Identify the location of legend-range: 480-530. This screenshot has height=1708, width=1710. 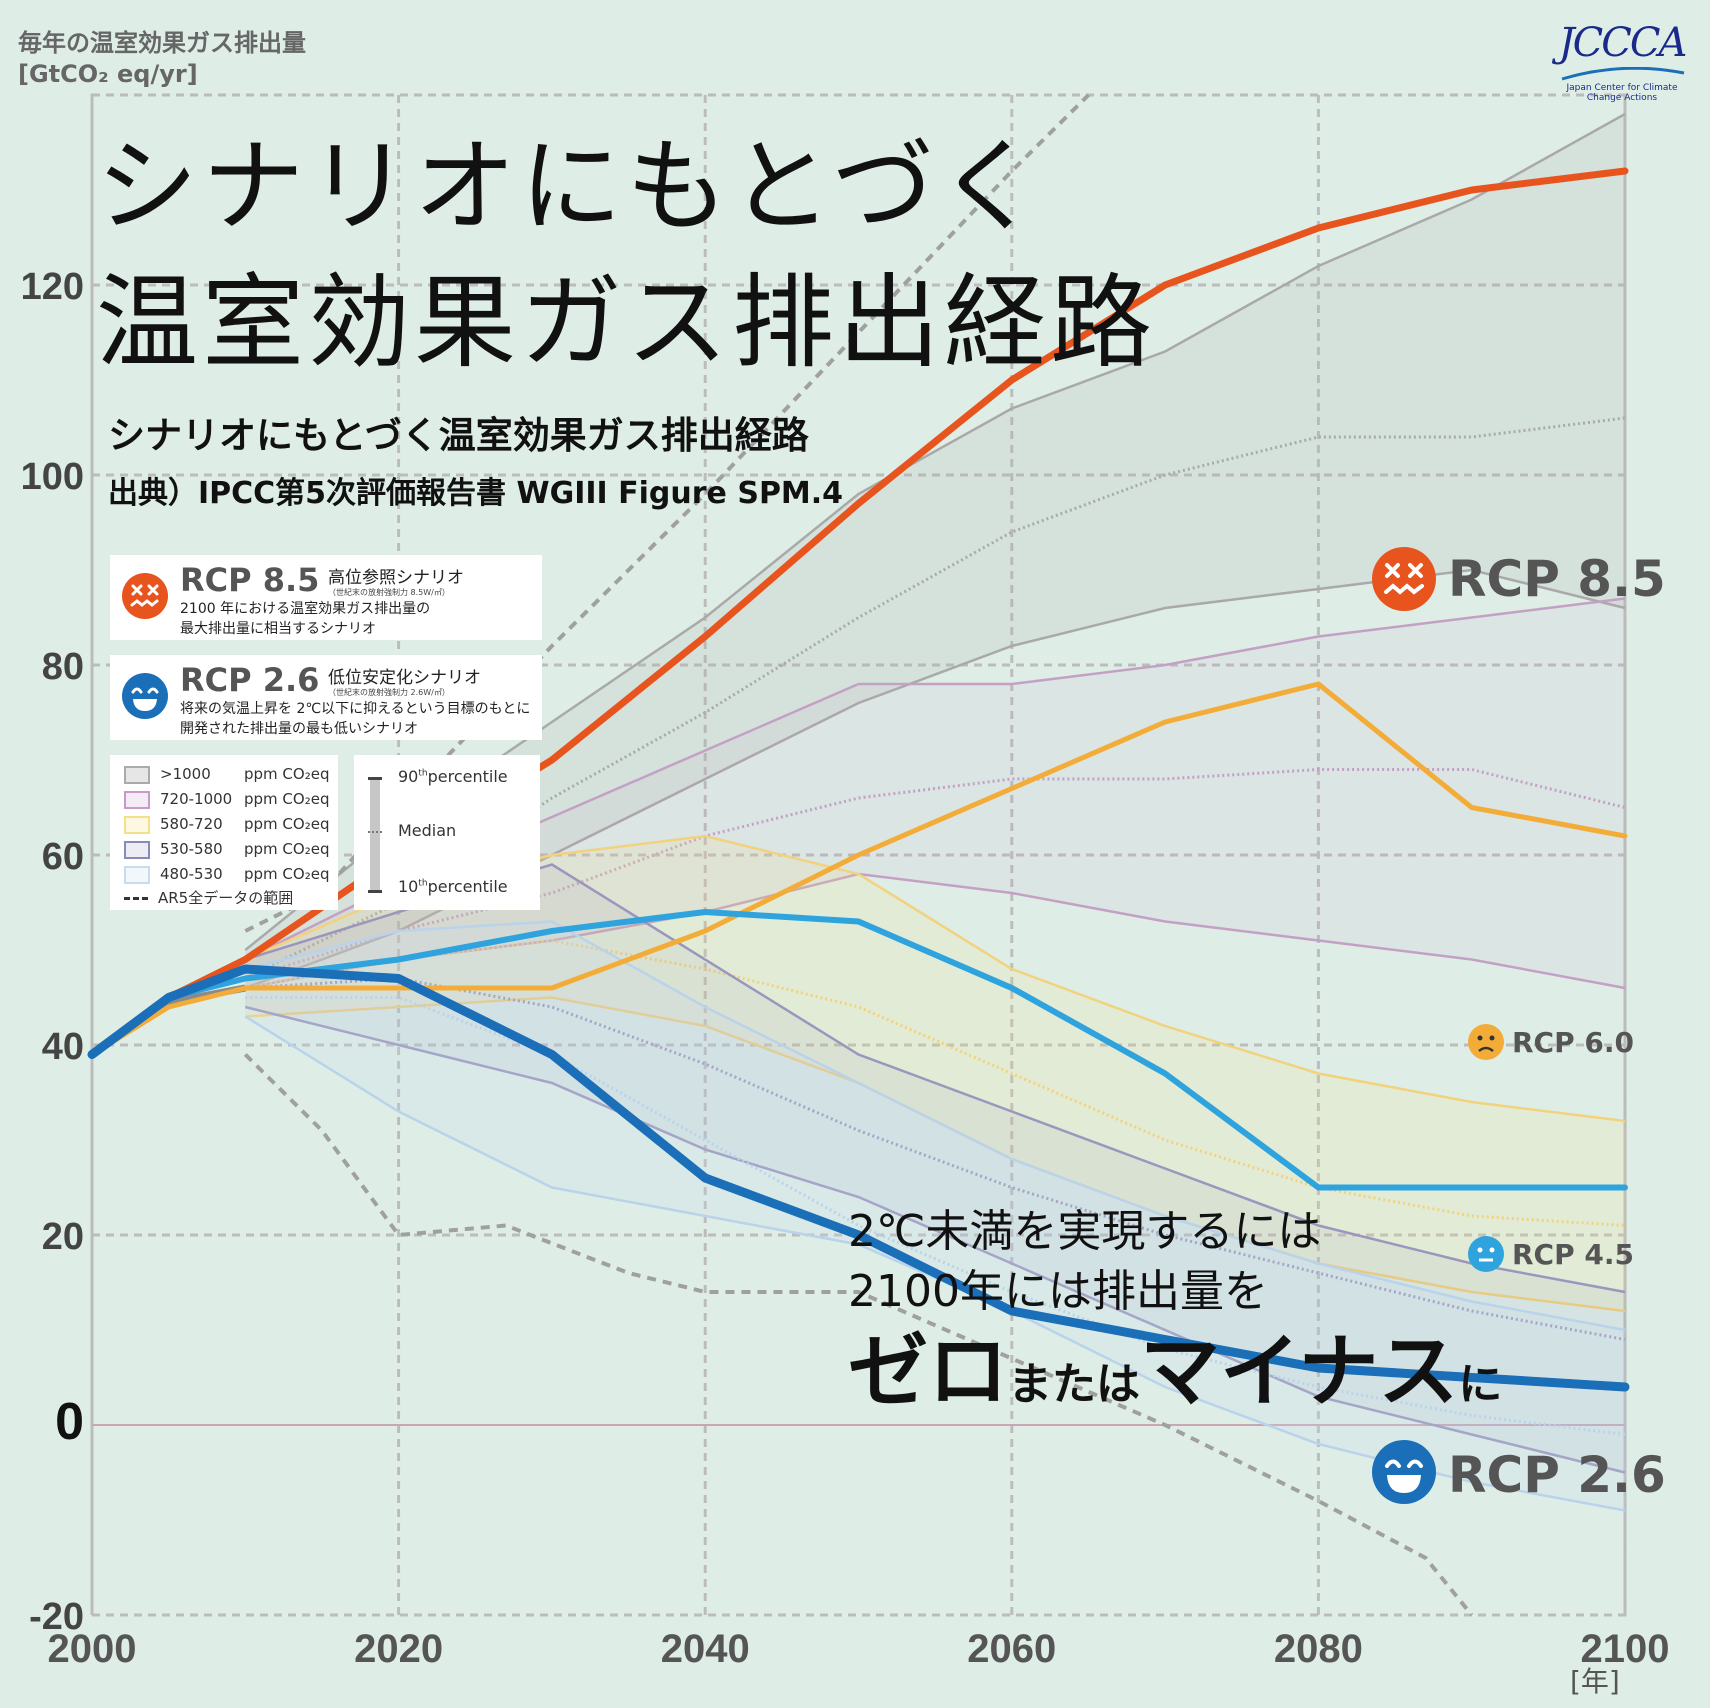
(191, 874).